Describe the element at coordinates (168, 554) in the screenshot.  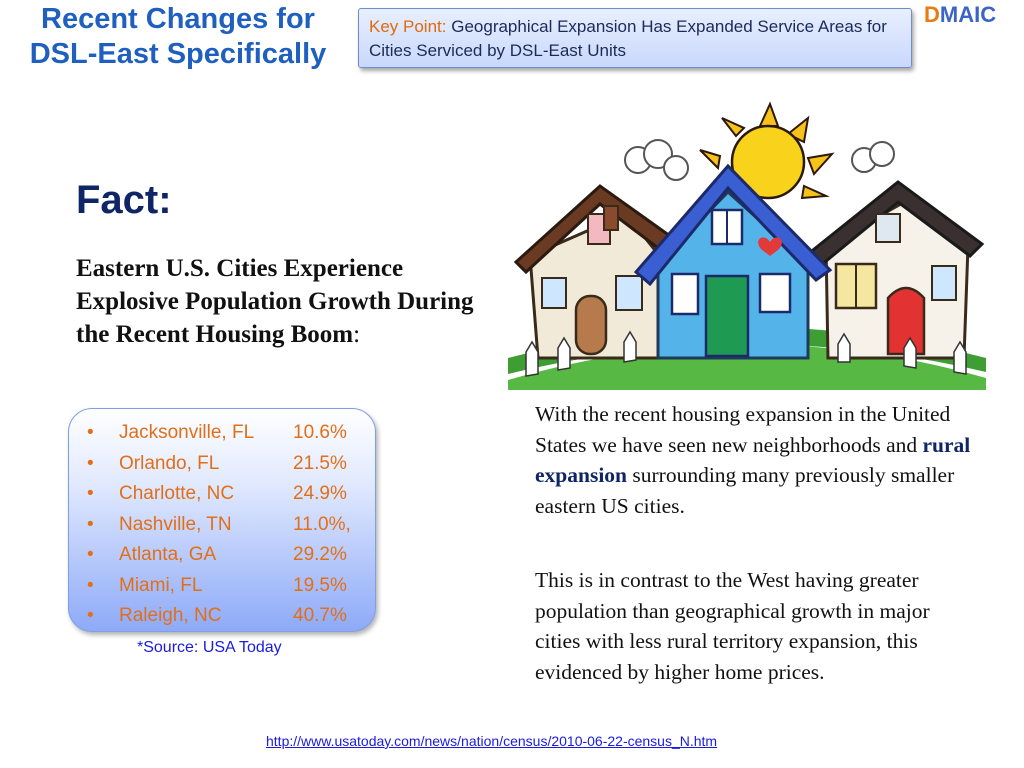
I see `city-name: Atlanta, GA` at that location.